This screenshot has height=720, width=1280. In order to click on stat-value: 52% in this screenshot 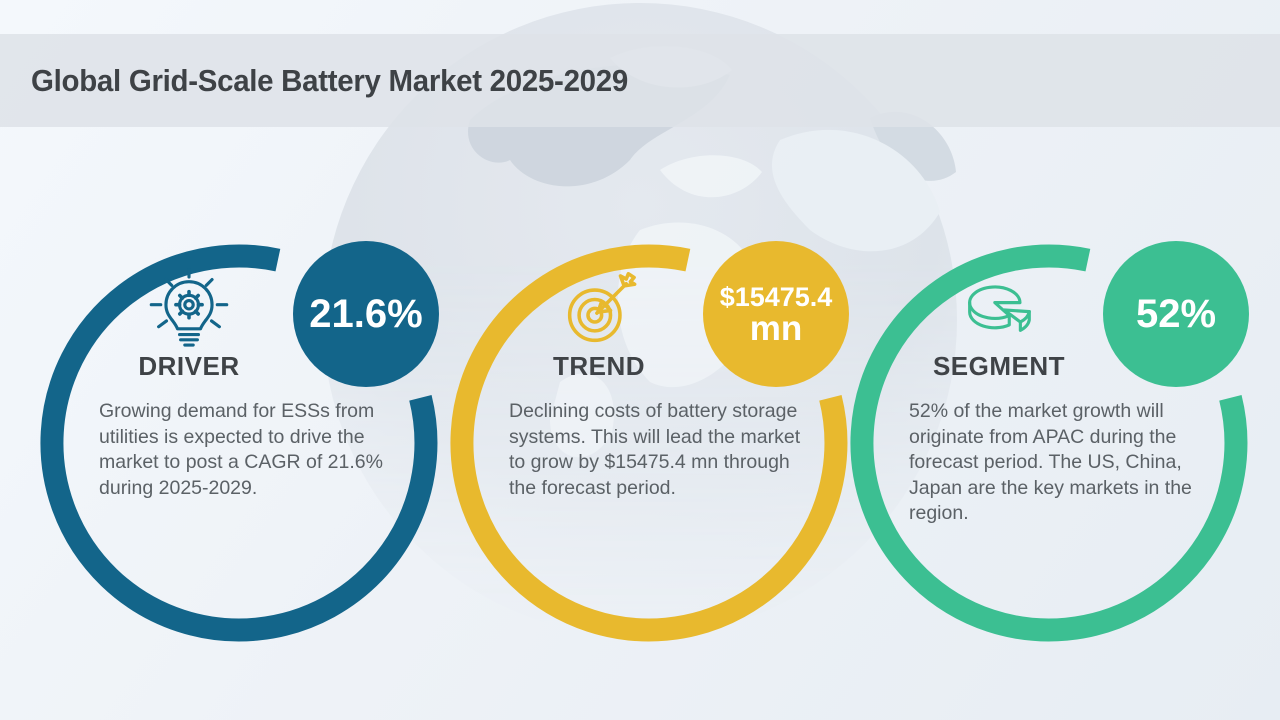, I will do `click(1176, 314)`.